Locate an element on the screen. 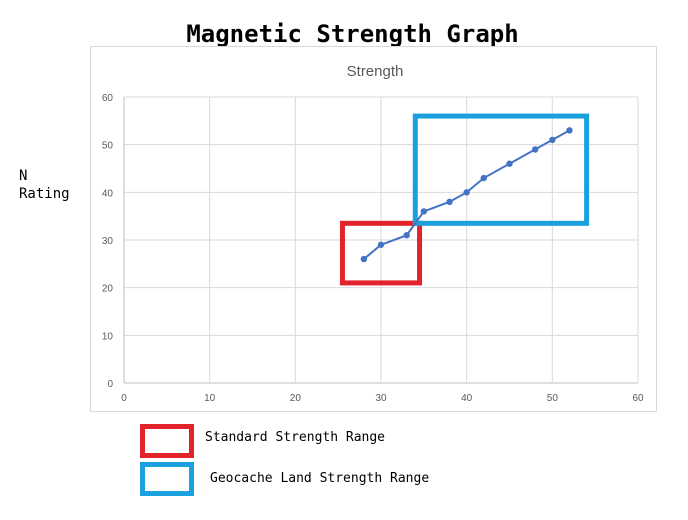  data-series is located at coordinates (466, 195).